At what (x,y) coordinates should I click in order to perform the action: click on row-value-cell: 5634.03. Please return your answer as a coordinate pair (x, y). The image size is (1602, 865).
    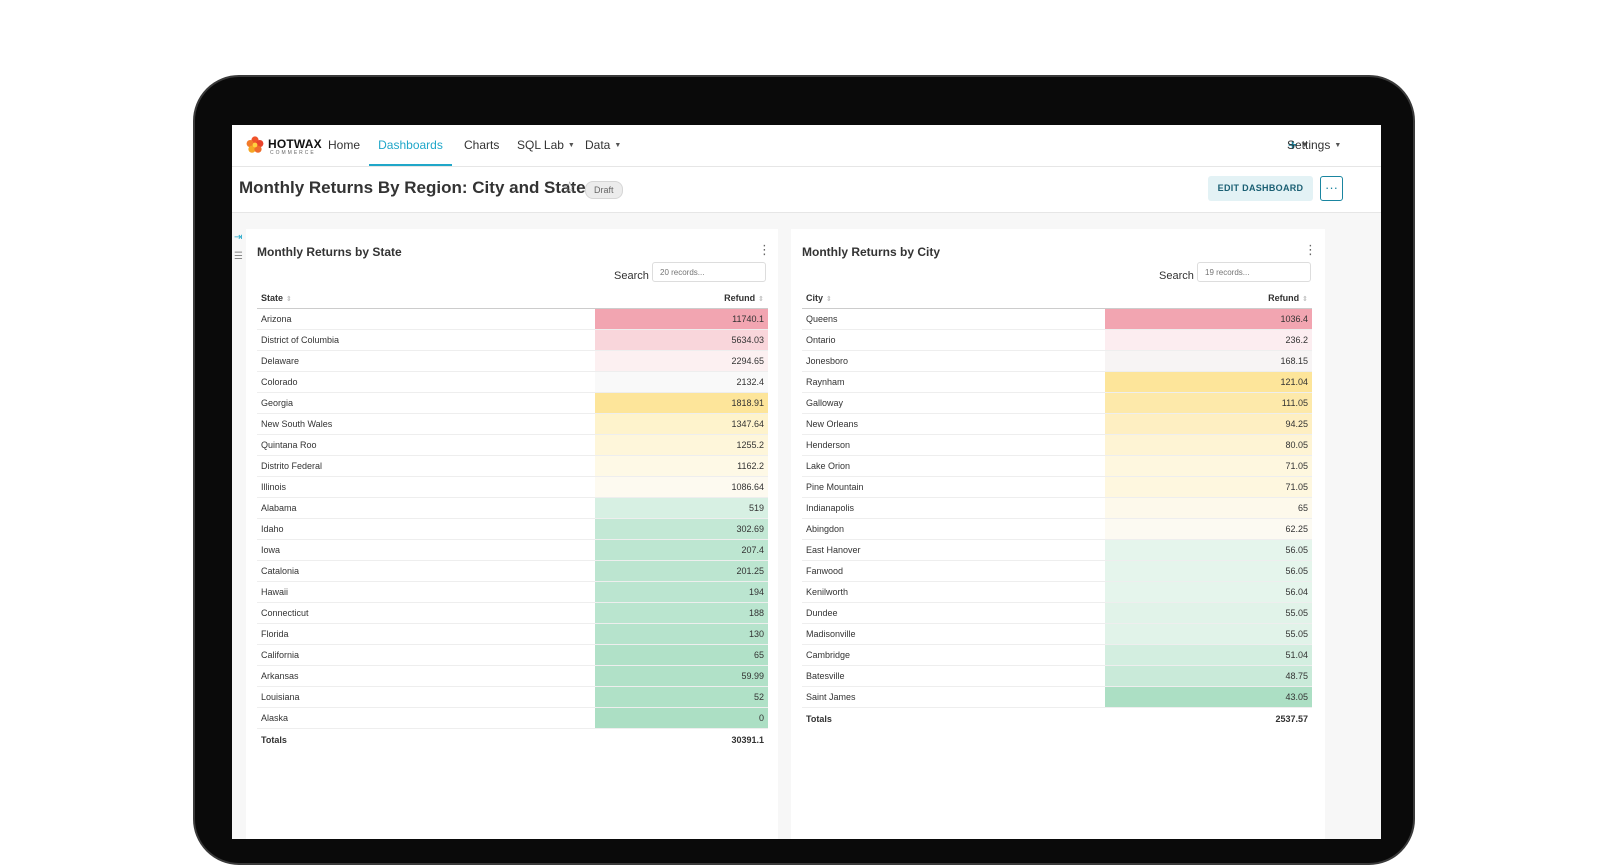
    Looking at the image, I should click on (681, 340).